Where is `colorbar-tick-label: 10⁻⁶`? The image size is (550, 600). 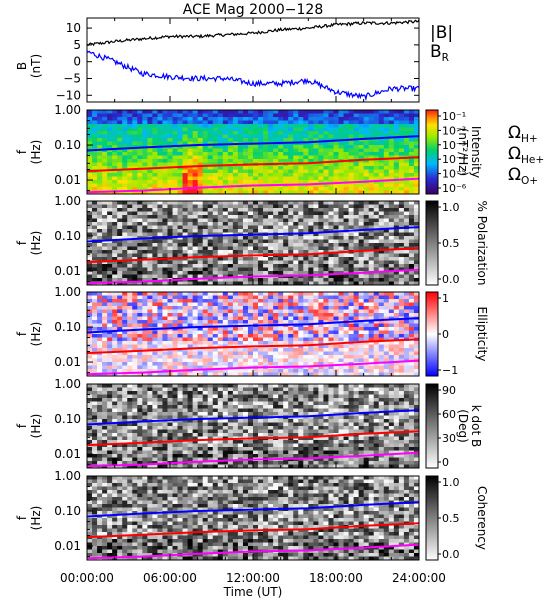 colorbar-tick-label: 10⁻⁶ is located at coordinates (454, 188).